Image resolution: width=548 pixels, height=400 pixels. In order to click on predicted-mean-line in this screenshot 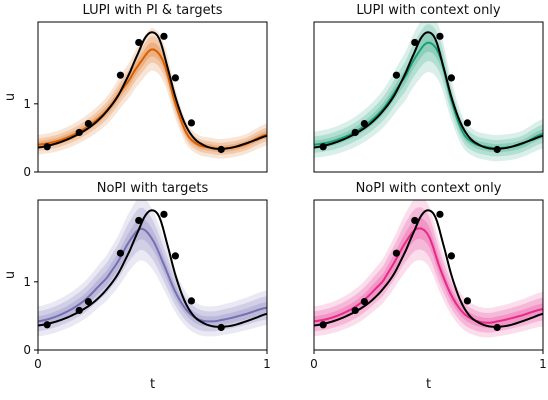, I will do `click(152, 275)`.